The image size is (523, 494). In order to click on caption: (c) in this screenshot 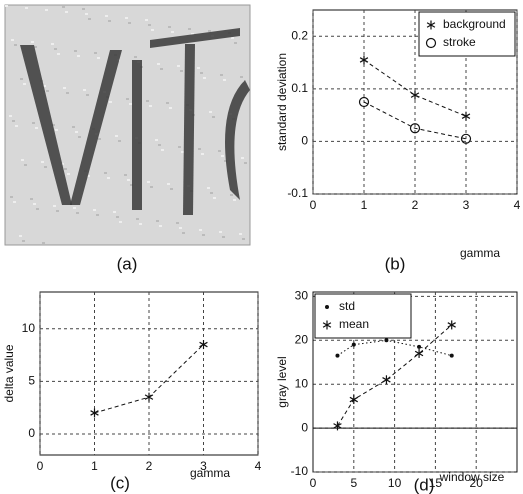, I will do `click(120, 482)`.